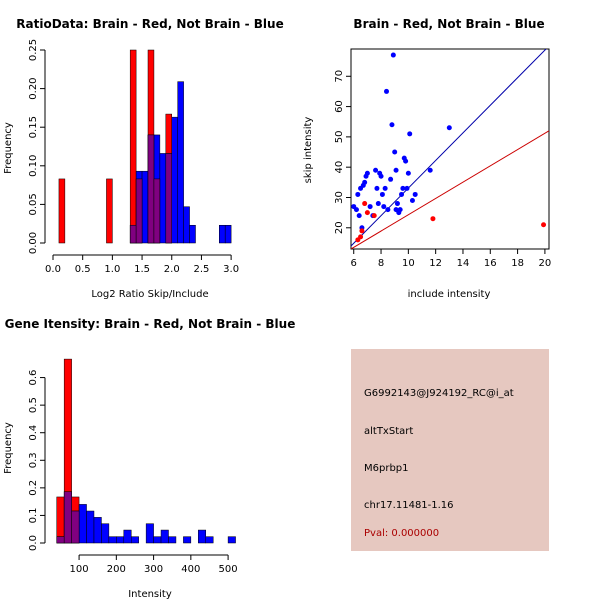  What do you see at coordinates (463, 263) in the screenshot?
I see `intensity-scatter-x-tick-label: 14` at bounding box center [463, 263].